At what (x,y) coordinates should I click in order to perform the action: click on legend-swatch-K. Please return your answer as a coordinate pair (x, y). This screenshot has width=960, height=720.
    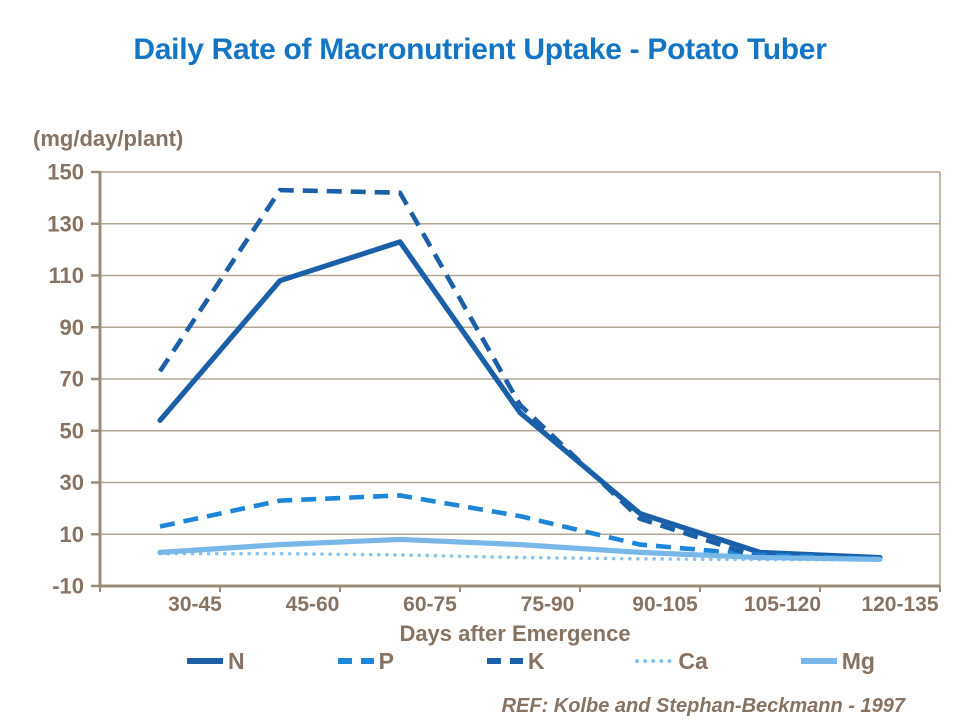
    Looking at the image, I should click on (504, 661).